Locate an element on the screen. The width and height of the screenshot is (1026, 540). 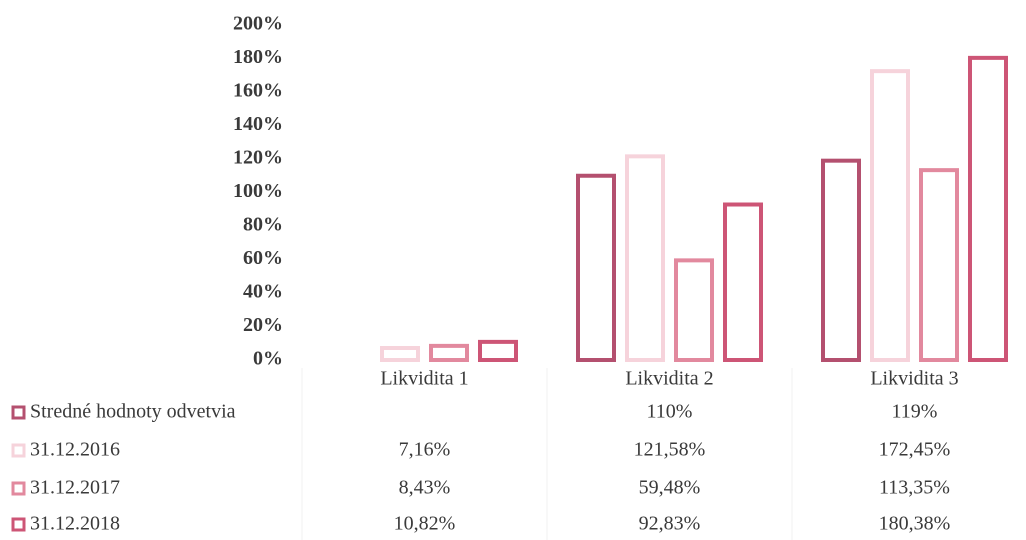
value-label: 59,48% is located at coordinates (670, 488).